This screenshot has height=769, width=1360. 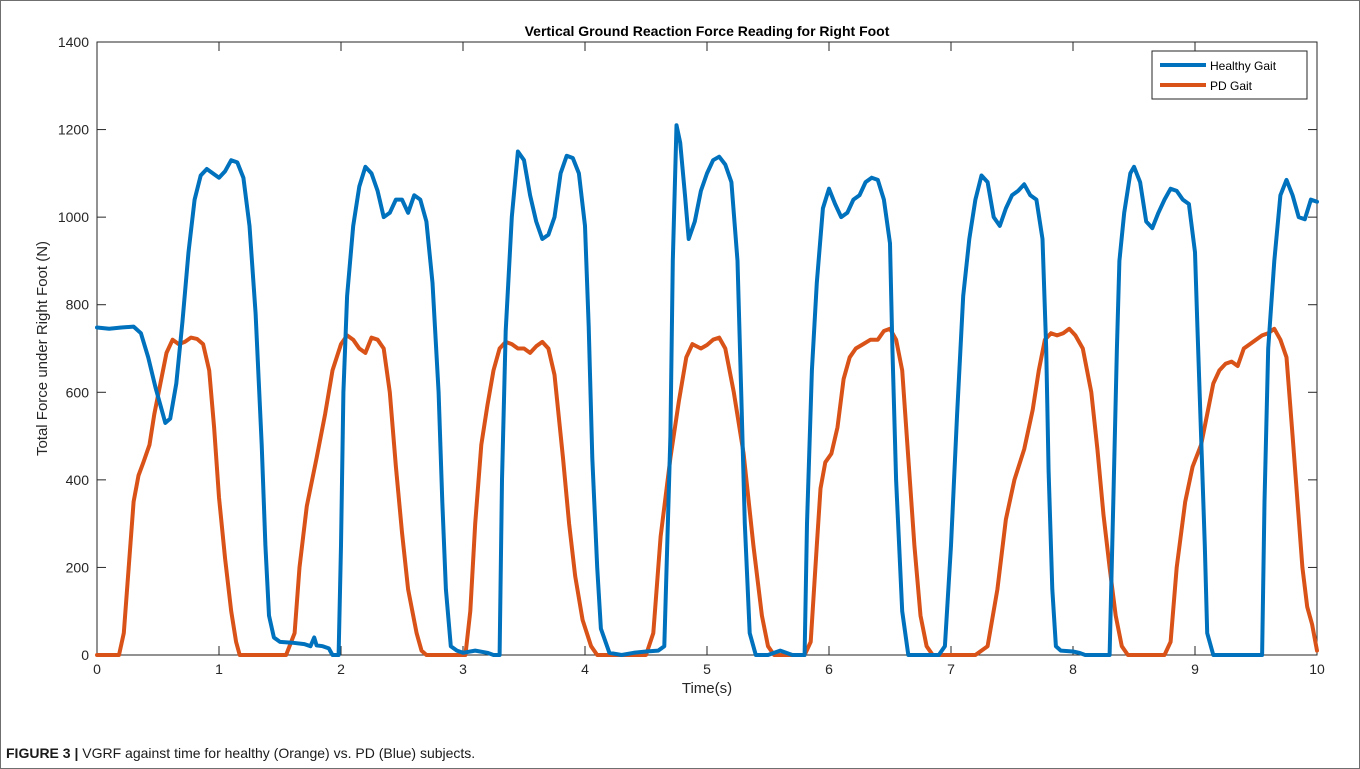 I want to click on y-tick-label: 600, so click(x=78, y=392).